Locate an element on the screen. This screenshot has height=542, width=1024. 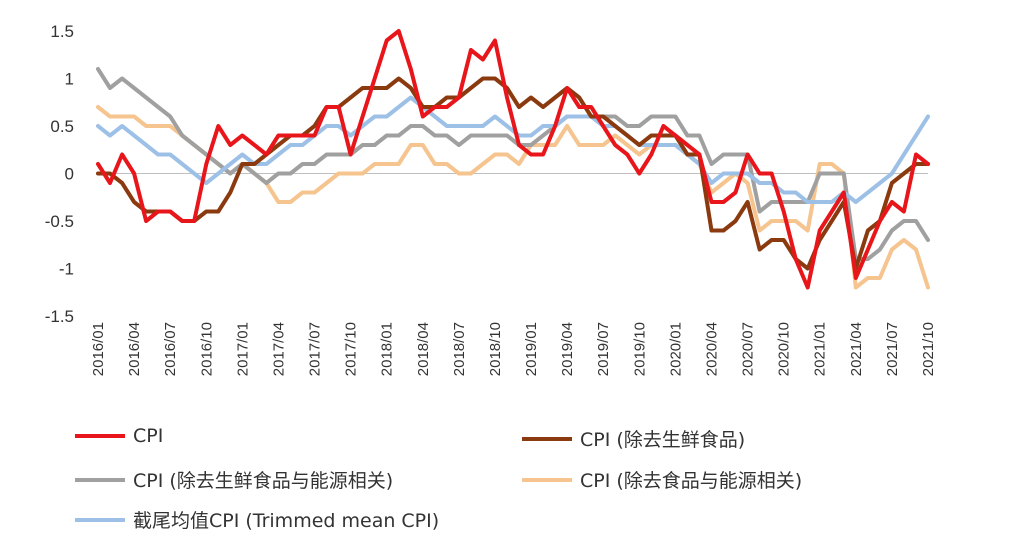
legend-item-trimmed-mean-cpi: 截尾均值CPI (Trimmed mean CPI) is located at coordinates (257, 519).